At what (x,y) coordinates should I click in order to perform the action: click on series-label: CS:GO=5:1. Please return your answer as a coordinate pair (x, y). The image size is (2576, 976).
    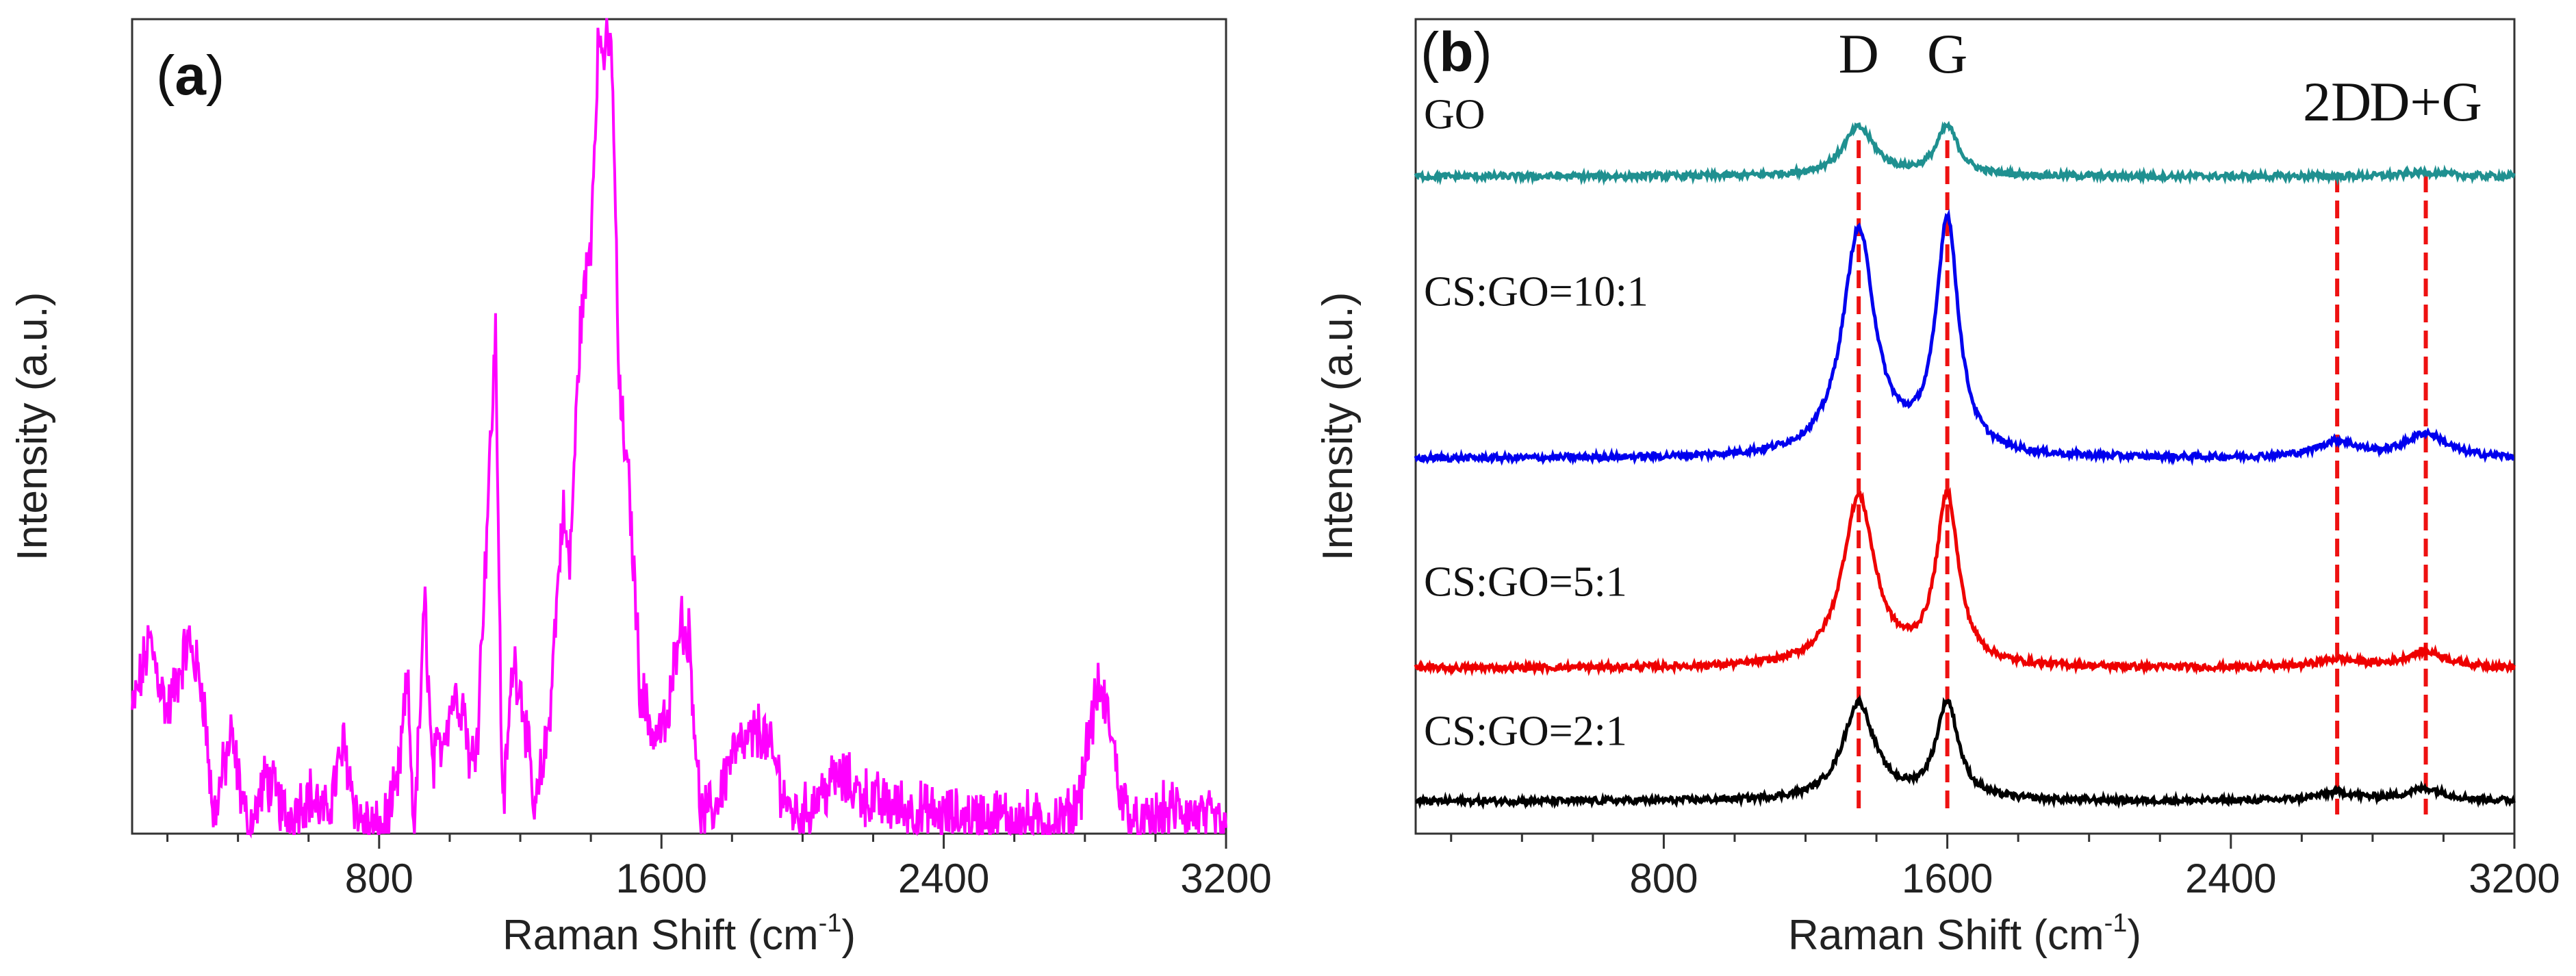
    Looking at the image, I should click on (1525, 581).